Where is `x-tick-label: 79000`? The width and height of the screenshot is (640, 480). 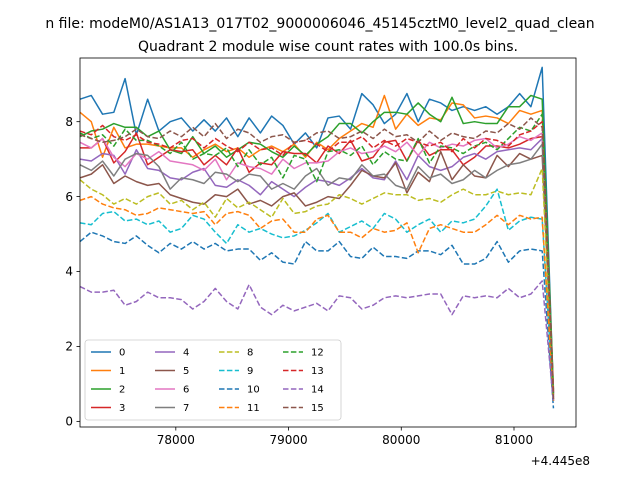 x-tick-label: 79000 is located at coordinates (288, 440).